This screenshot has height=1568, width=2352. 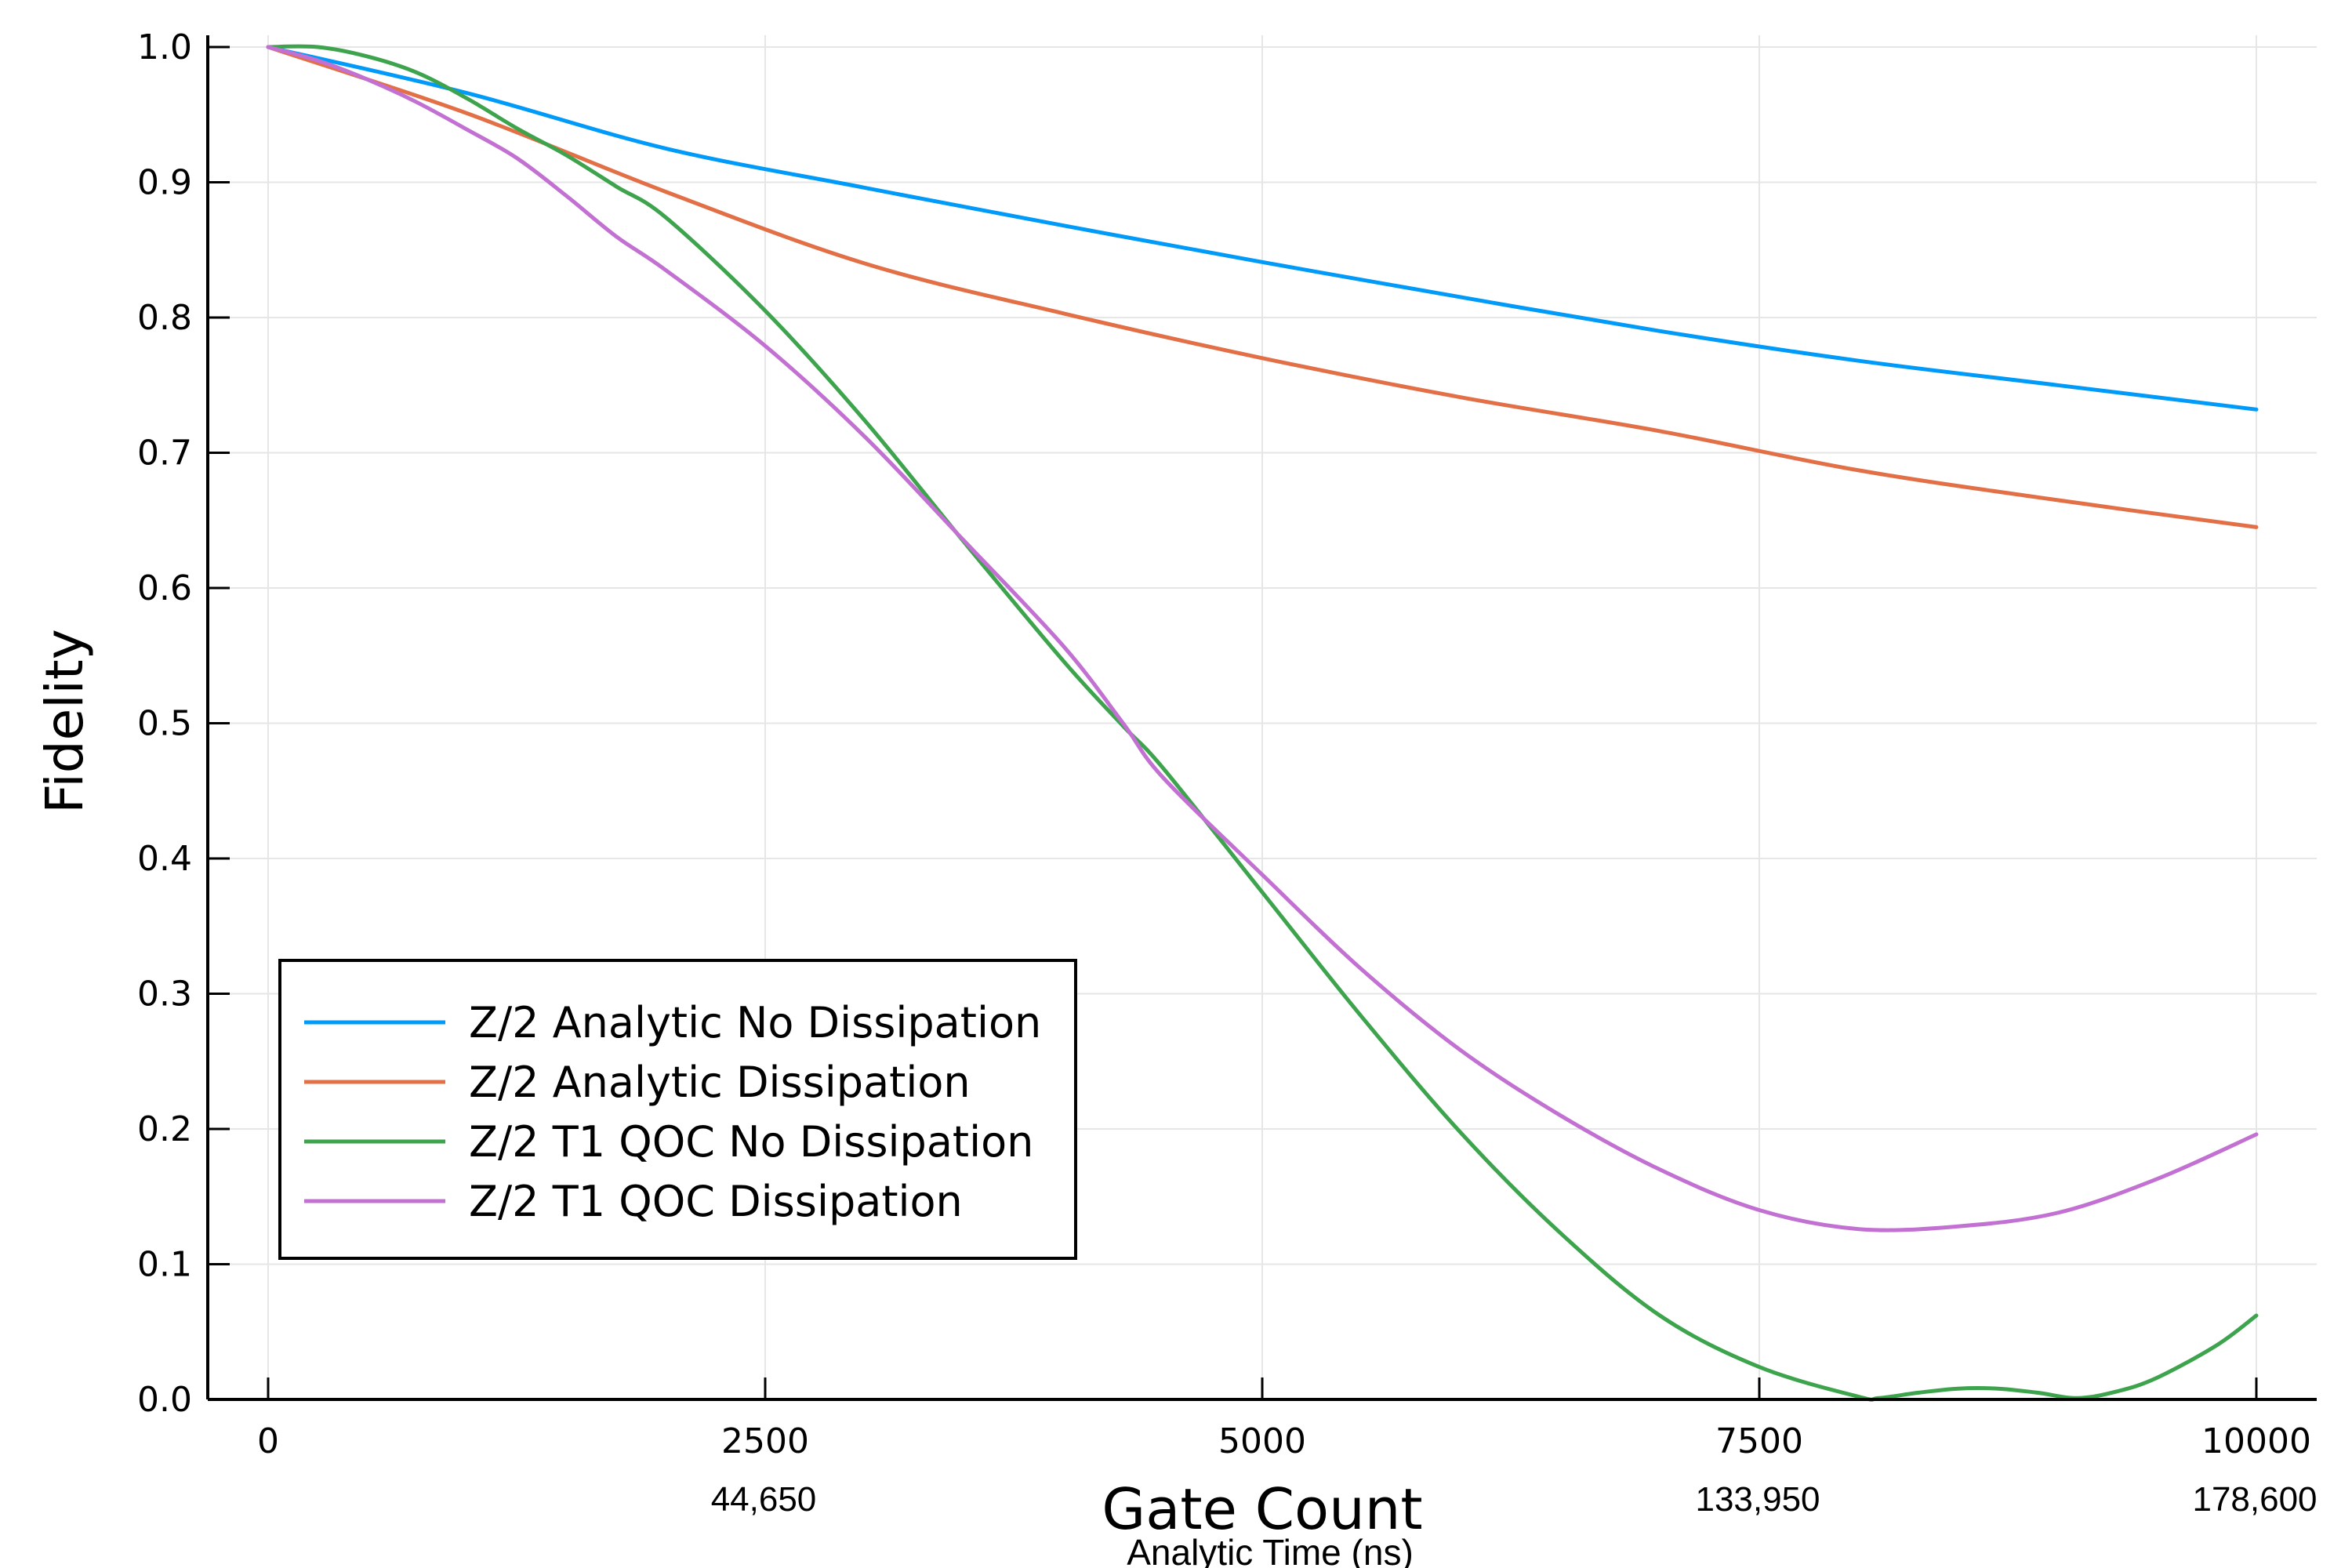 I want to click on legend-label-1: Z/2 Analytic No Dissipation, so click(x=755, y=1022).